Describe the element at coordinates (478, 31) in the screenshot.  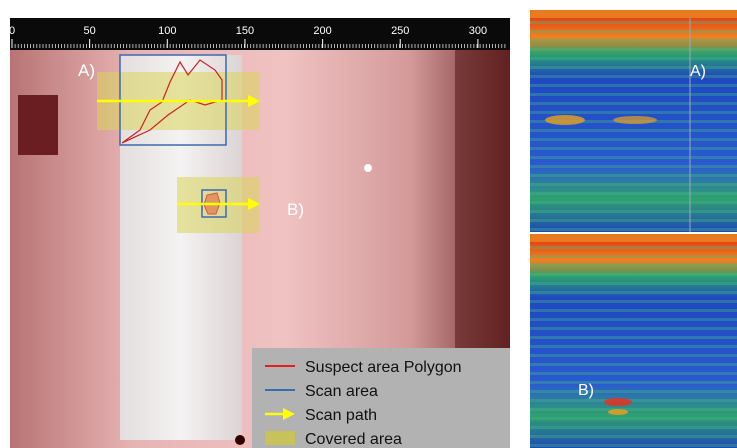
I see `ruler-label: 300` at that location.